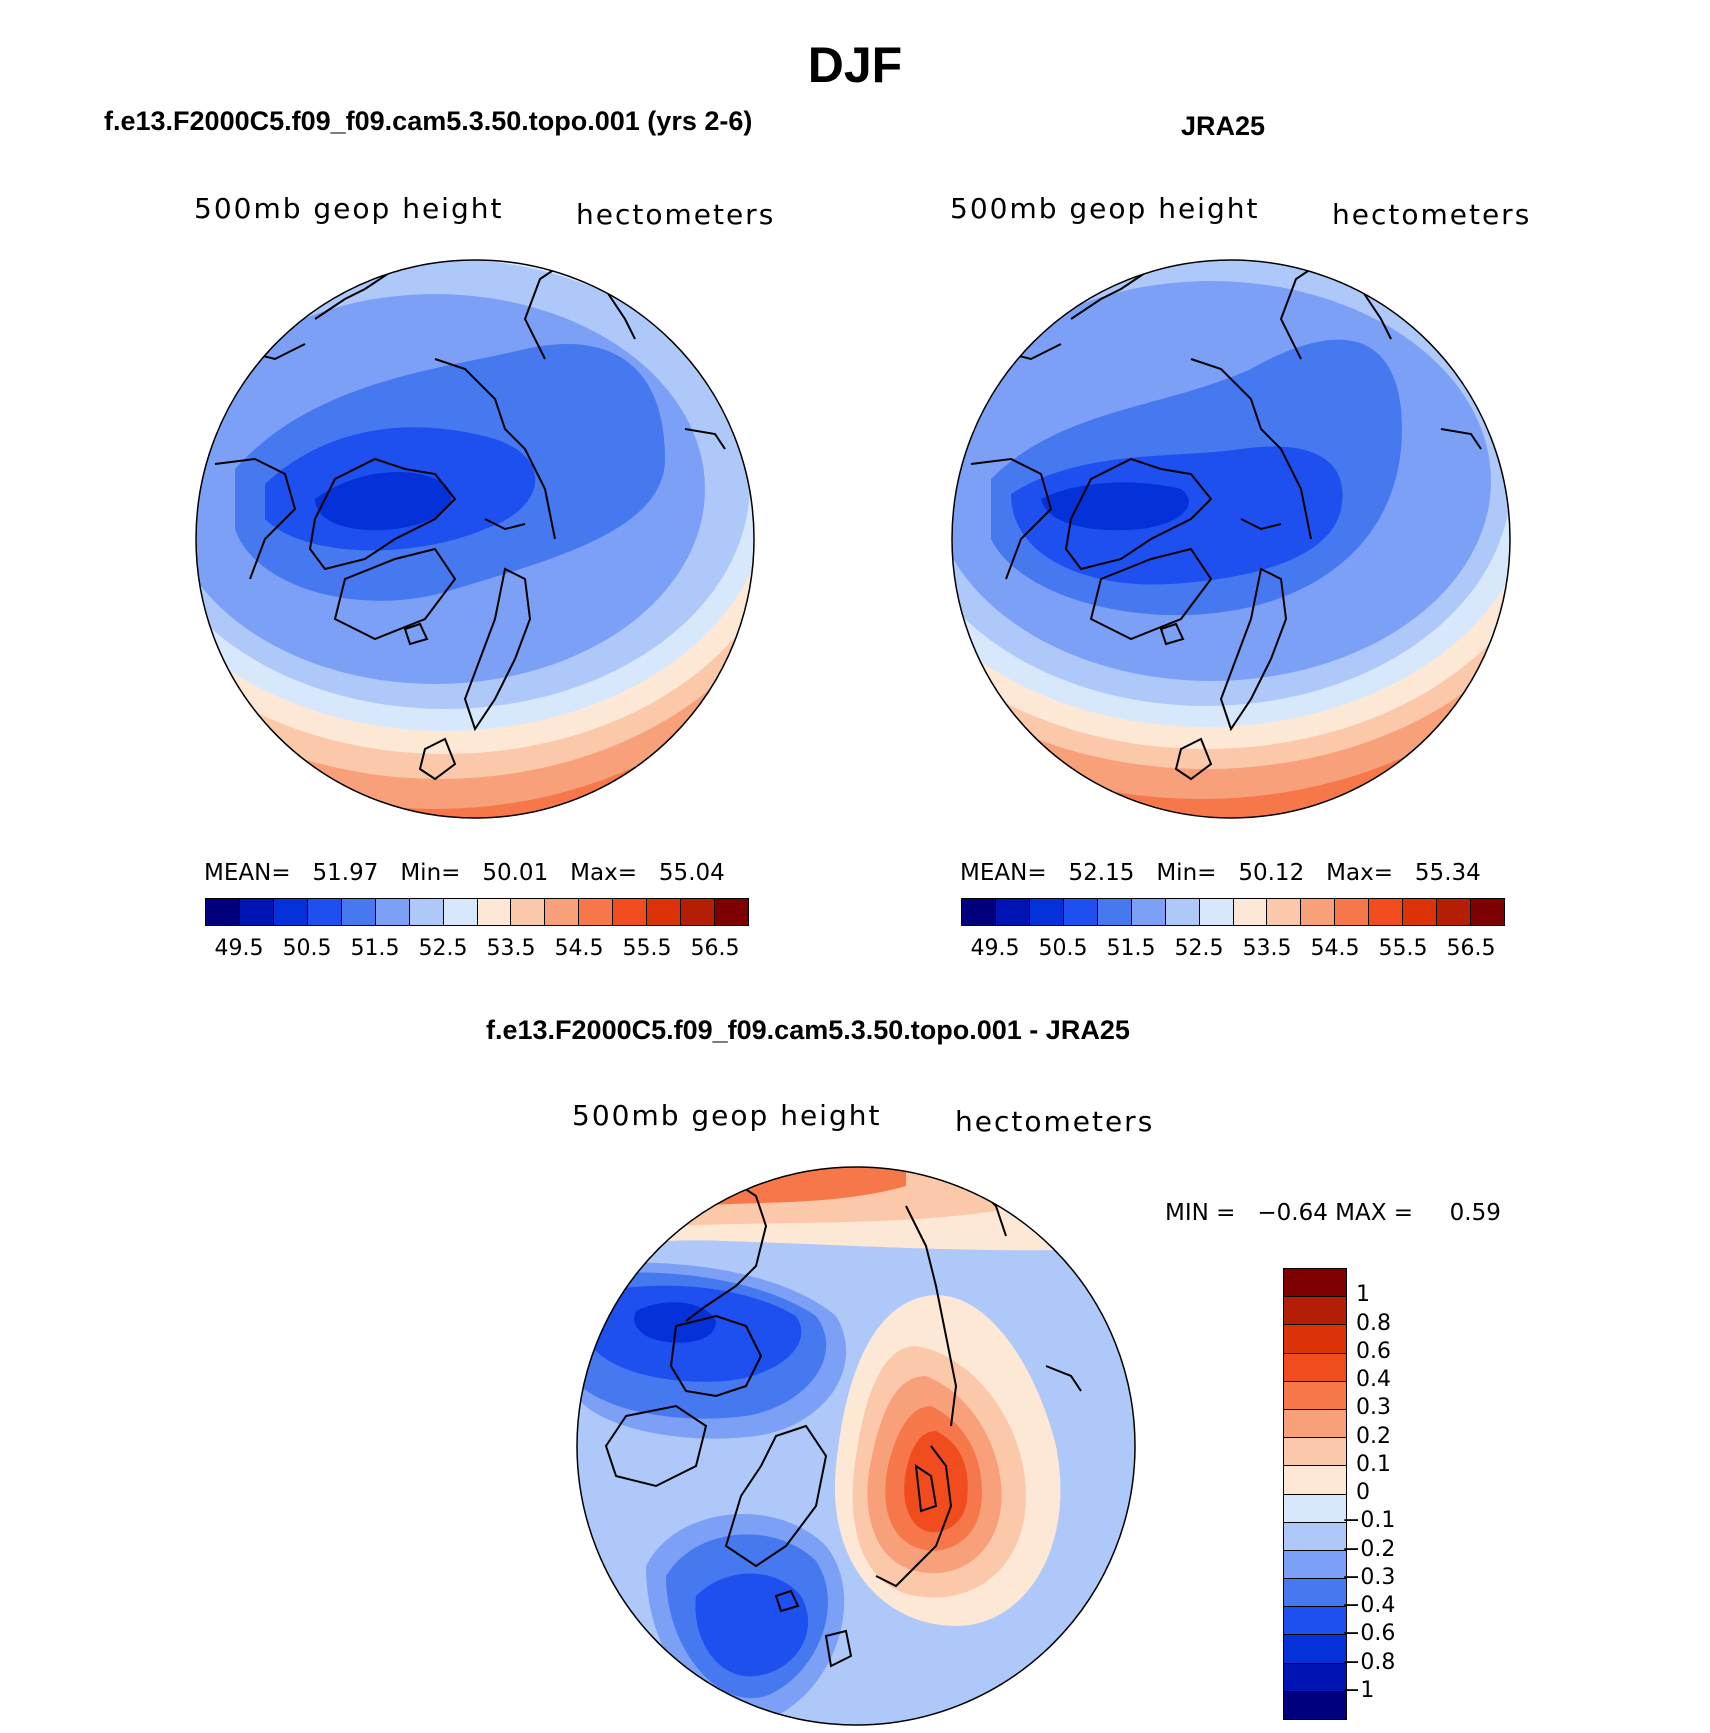  Describe the element at coordinates (1101, 873) in the screenshot. I see `mean-value: 52.15` at that location.